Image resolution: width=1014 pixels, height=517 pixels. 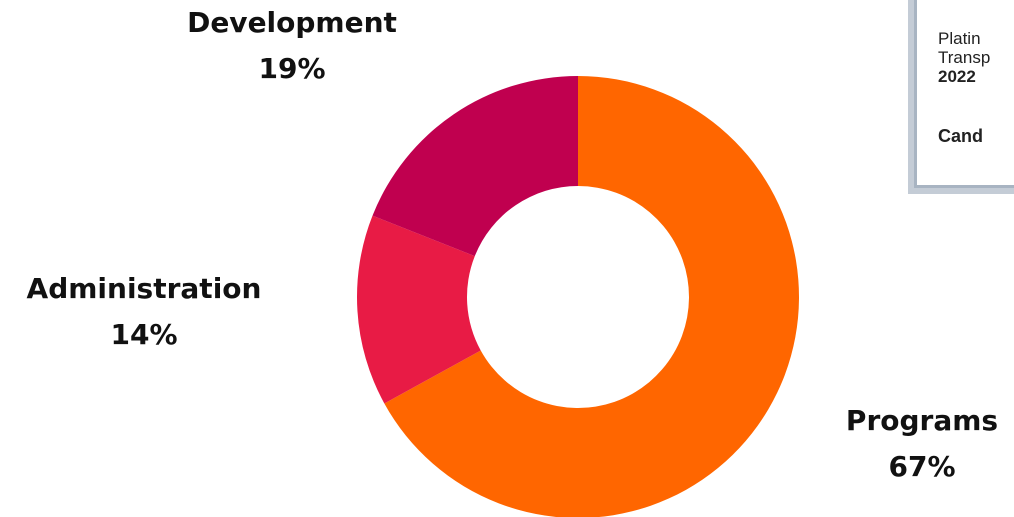 I want to click on label-administration: Administration 14%, so click(x=144, y=312).